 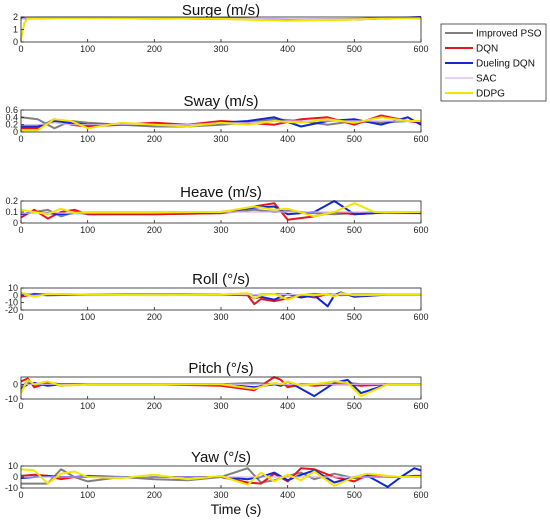 I want to click on subplot-title: Roll (°/s), so click(x=221, y=279).